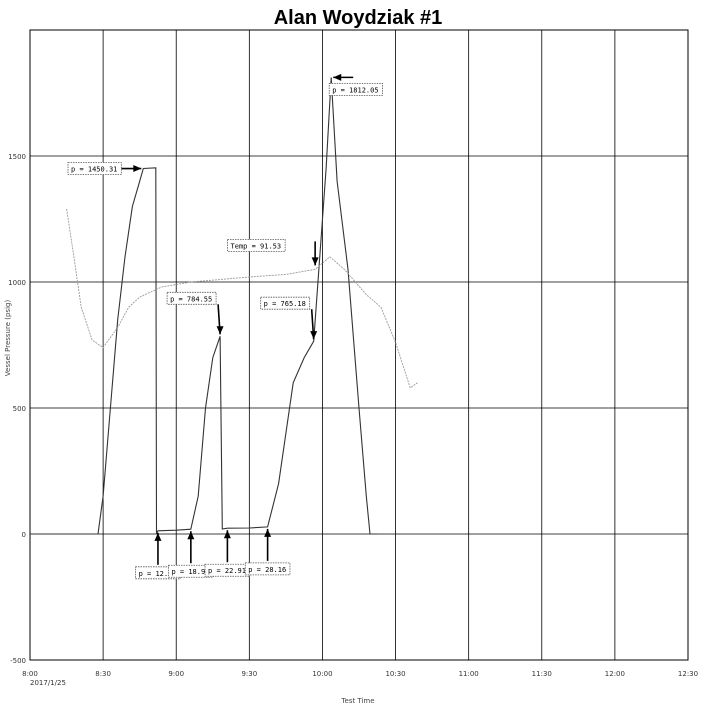  I want to click on annotation-label: p = 1450.31, so click(94, 170).